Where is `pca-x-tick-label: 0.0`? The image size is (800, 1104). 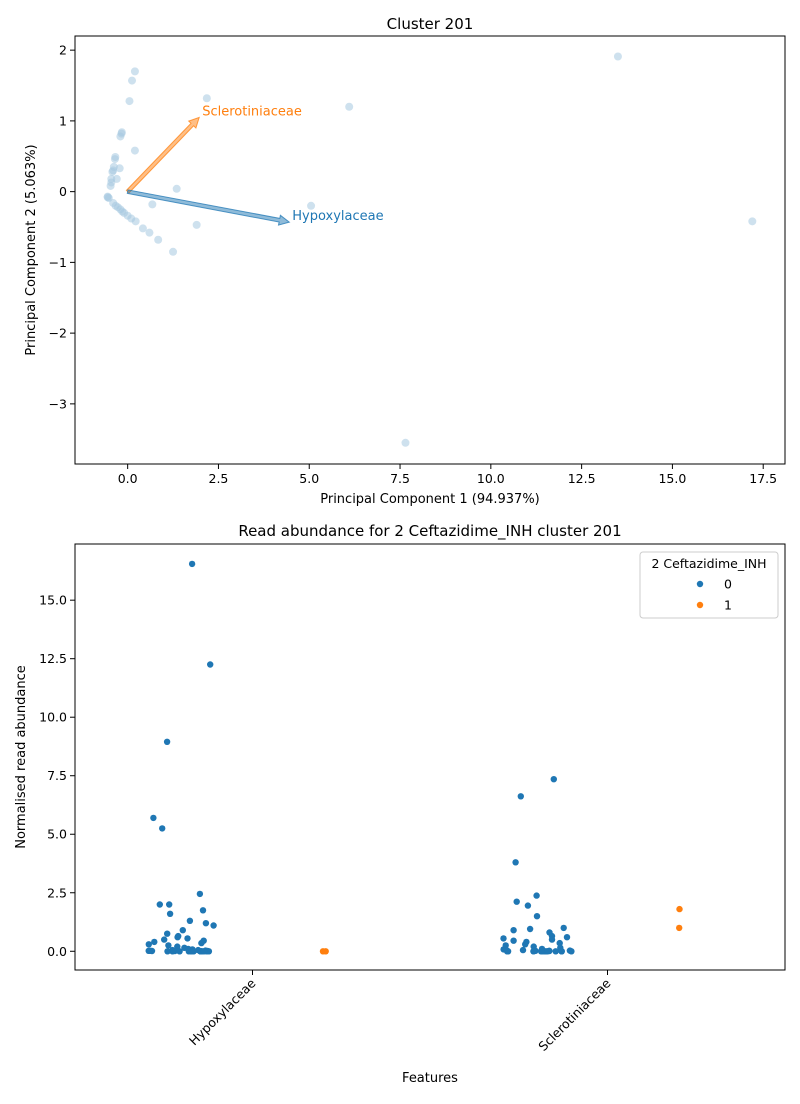 pca-x-tick-label: 0.0 is located at coordinates (128, 478).